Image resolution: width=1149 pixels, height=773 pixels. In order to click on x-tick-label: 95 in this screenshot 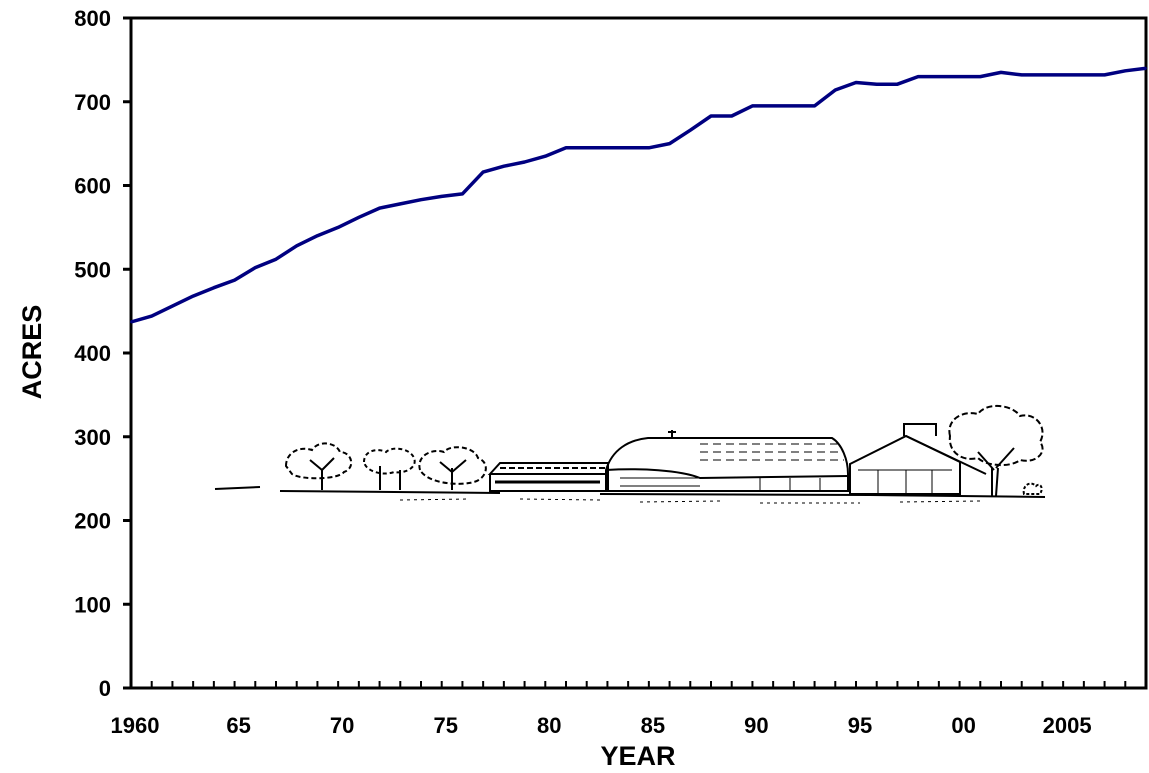, I will do `click(860, 725)`.